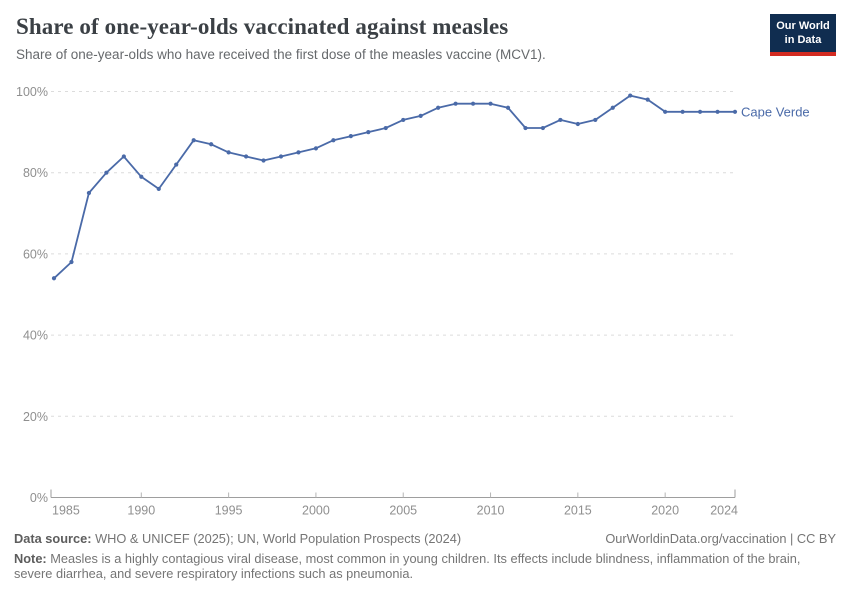 This screenshot has width=850, height=600. I want to click on y-tick-label: 60%, so click(35, 254).